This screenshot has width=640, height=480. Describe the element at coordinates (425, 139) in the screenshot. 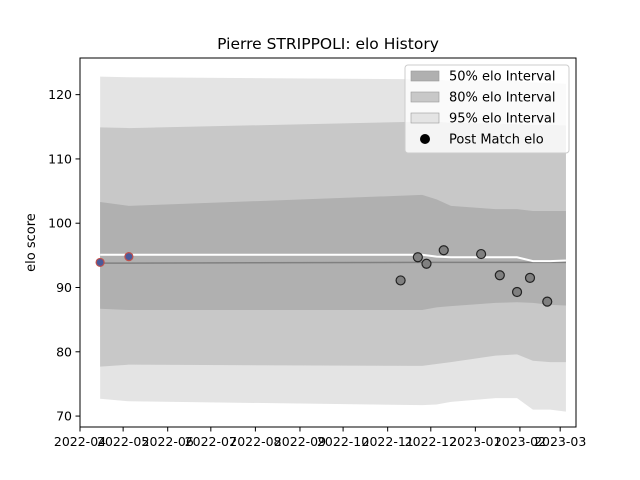

I see `legend-marker` at that location.